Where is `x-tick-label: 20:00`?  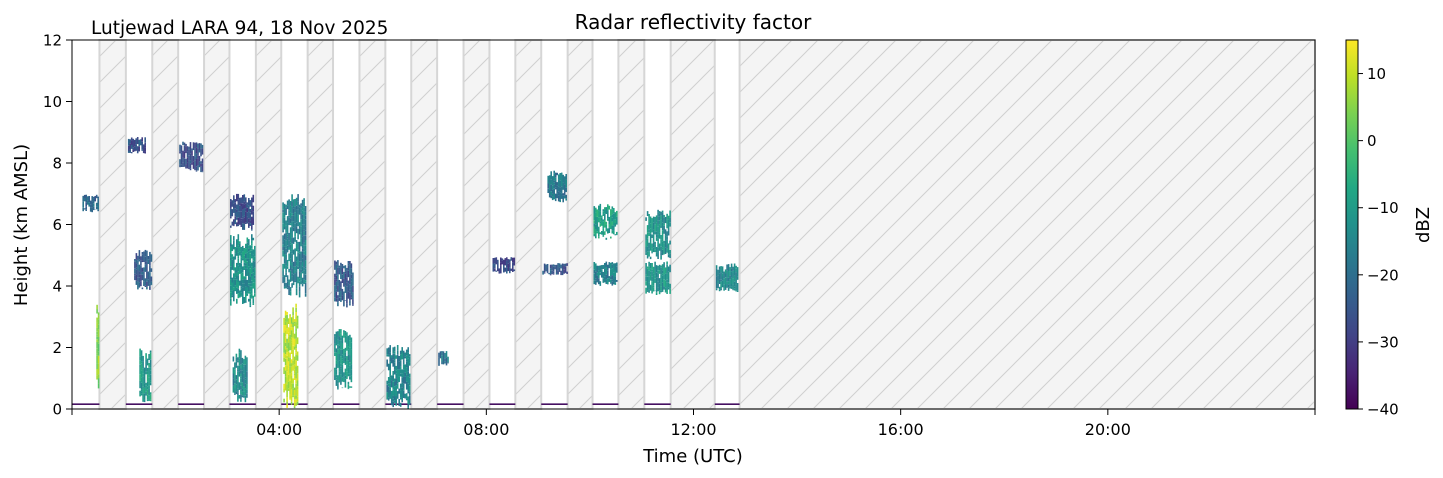
x-tick-label: 20:00 is located at coordinates (1108, 429).